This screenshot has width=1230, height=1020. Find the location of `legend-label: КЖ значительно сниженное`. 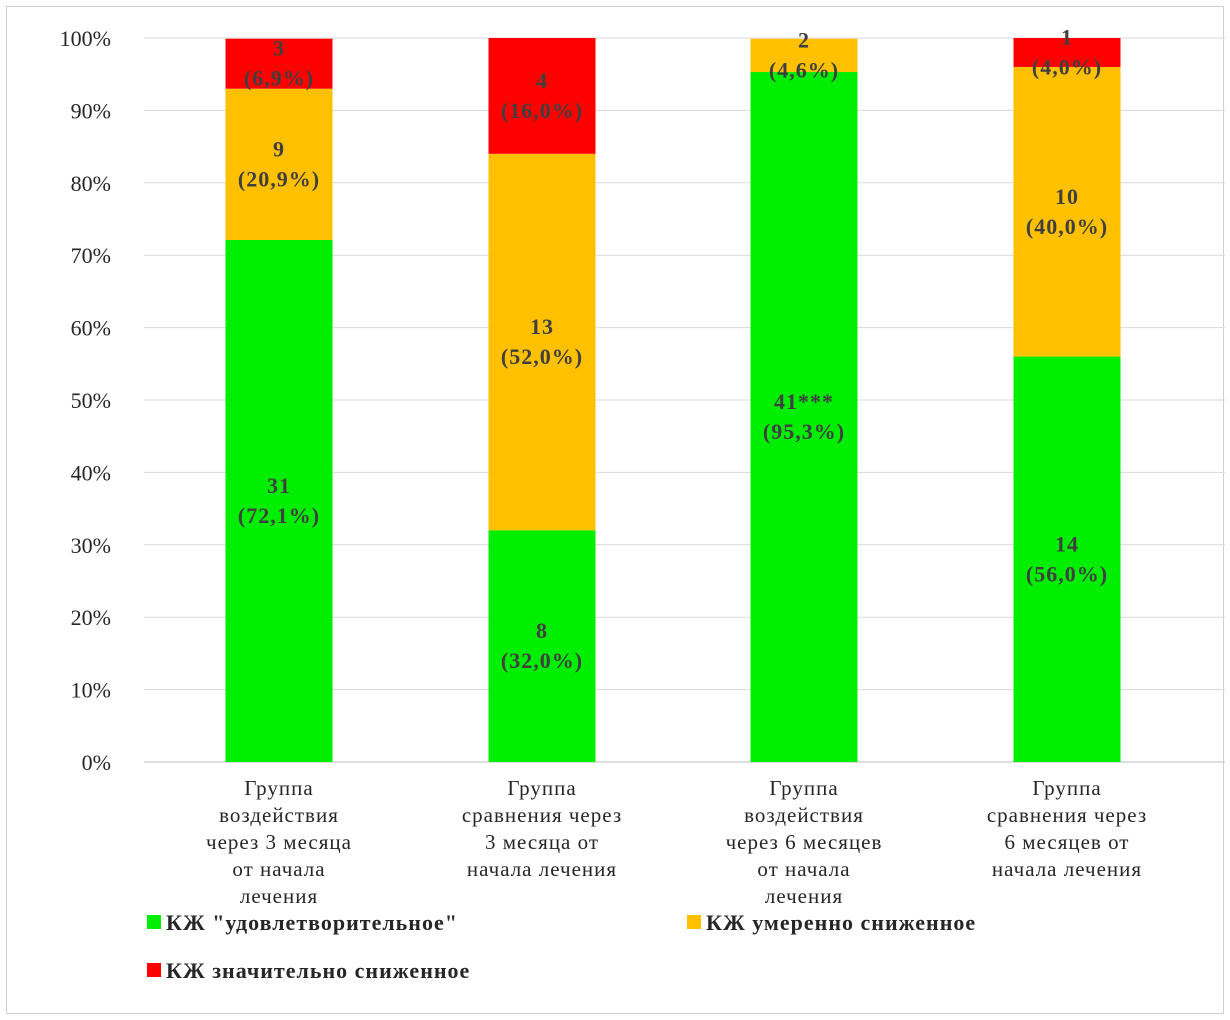

legend-label: КЖ значительно сниженное is located at coordinates (318, 970).